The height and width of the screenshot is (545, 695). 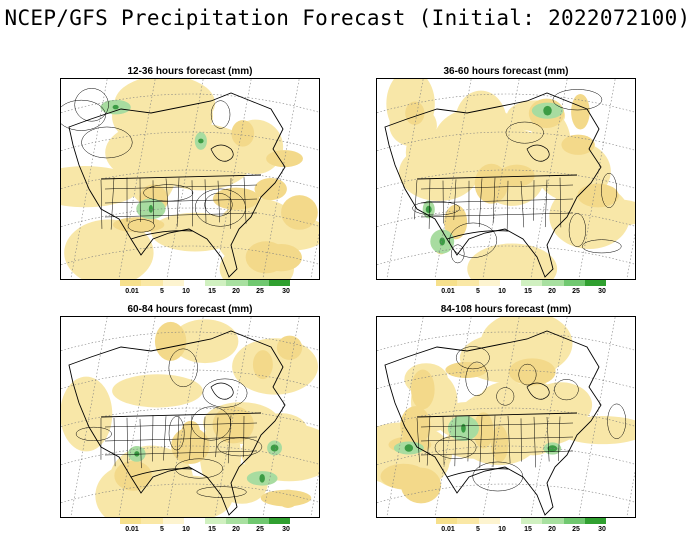 I want to click on precip-mid-area, so click(x=215, y=197).